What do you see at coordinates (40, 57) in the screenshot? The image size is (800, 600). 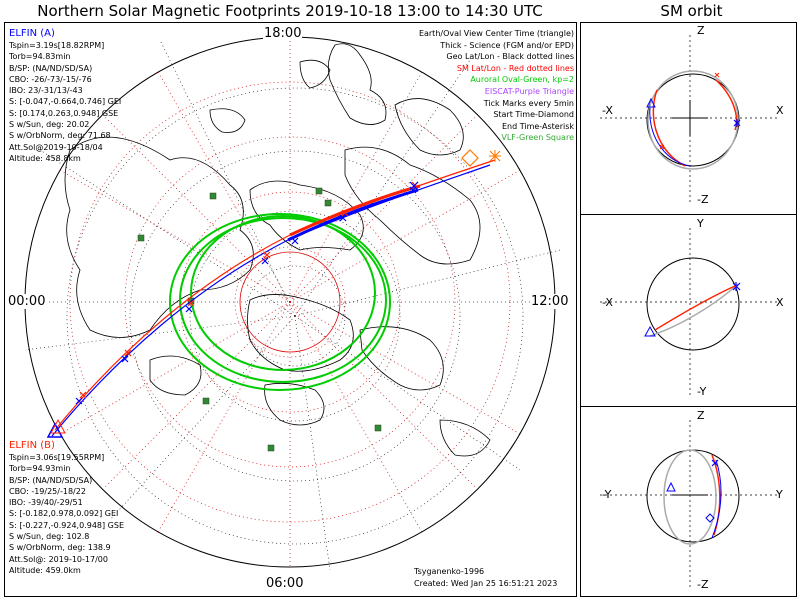 I see `info-line: Torb=94.83min` at bounding box center [40, 57].